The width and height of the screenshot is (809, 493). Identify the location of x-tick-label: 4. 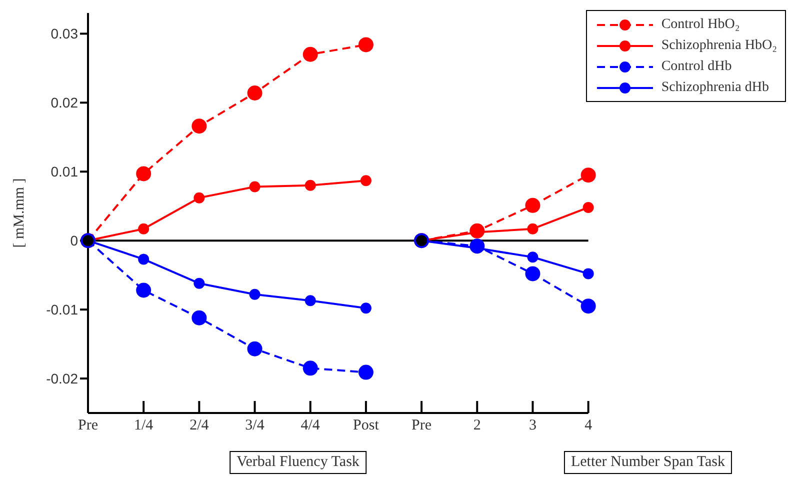
(588, 426).